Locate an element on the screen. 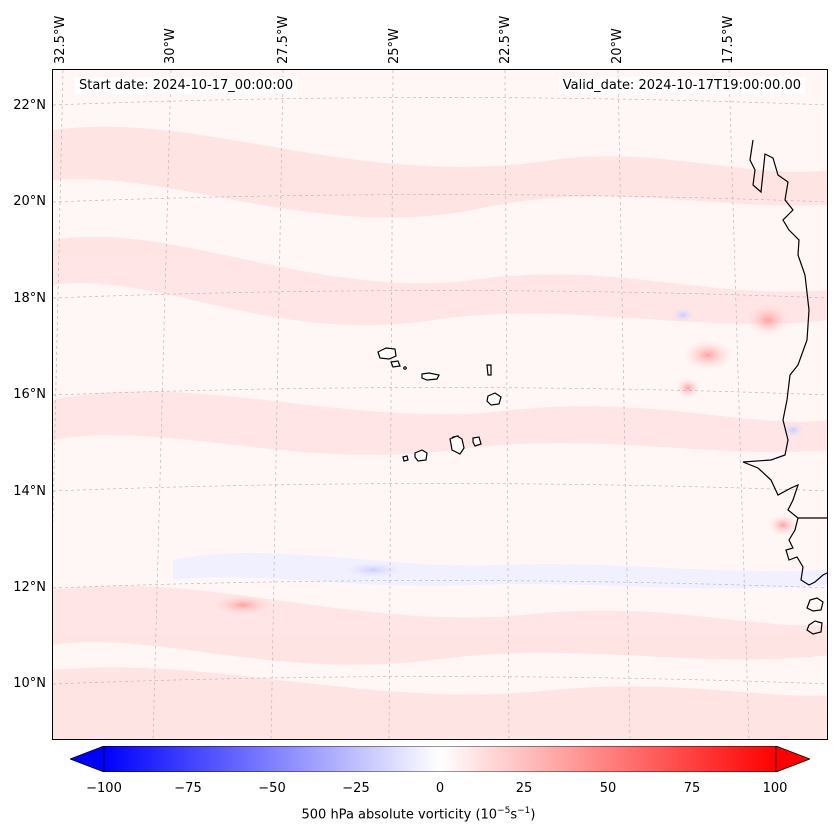 This screenshot has width=837, height=839. colorbar-tick: −50 is located at coordinates (272, 788).